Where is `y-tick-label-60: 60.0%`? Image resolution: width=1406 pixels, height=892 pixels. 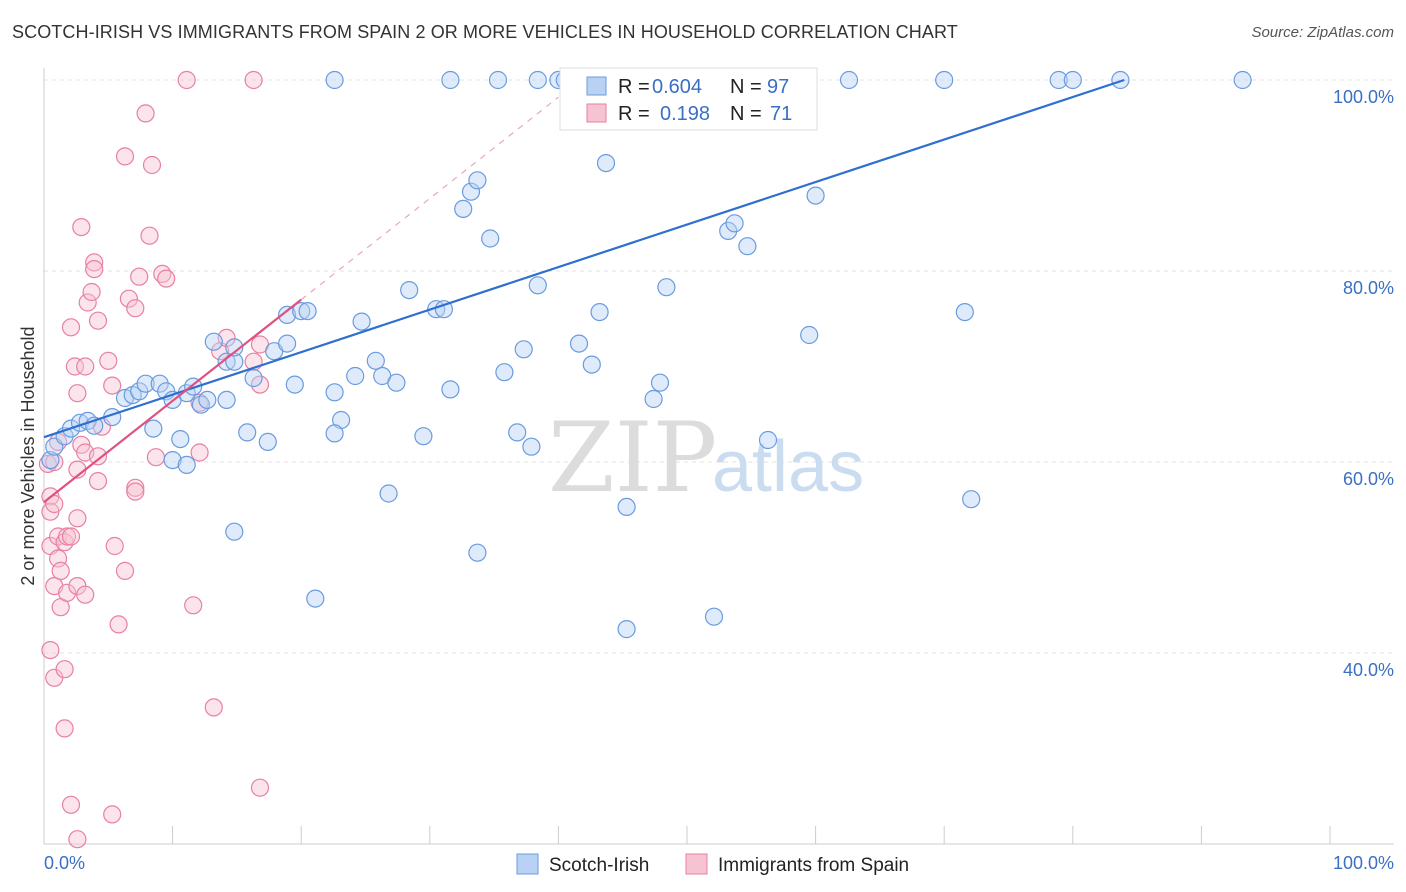
y-tick-label-60: 60.0% is located at coordinates (1368, 479).